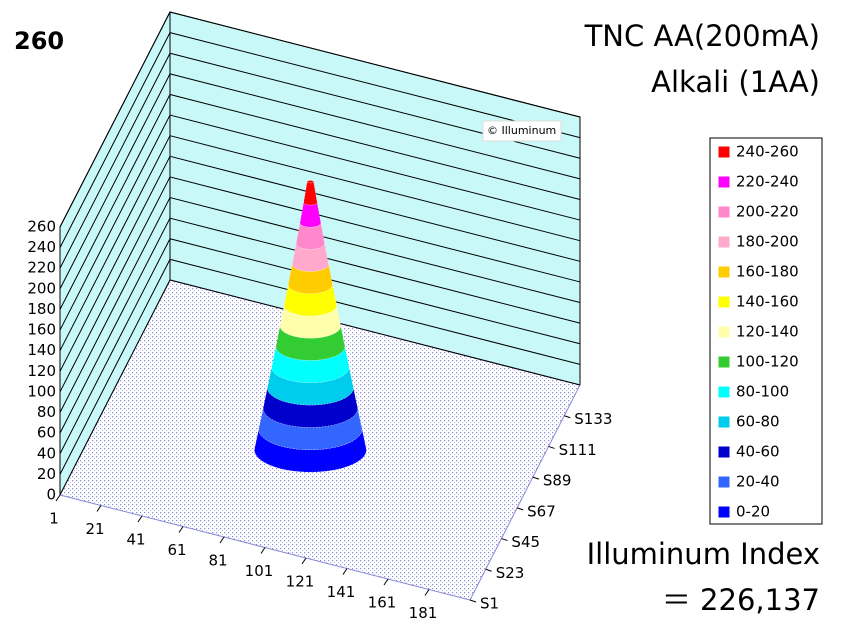 This screenshot has width=848, height=636. What do you see at coordinates (217, 561) in the screenshot?
I see `x-tick-label: 81` at bounding box center [217, 561].